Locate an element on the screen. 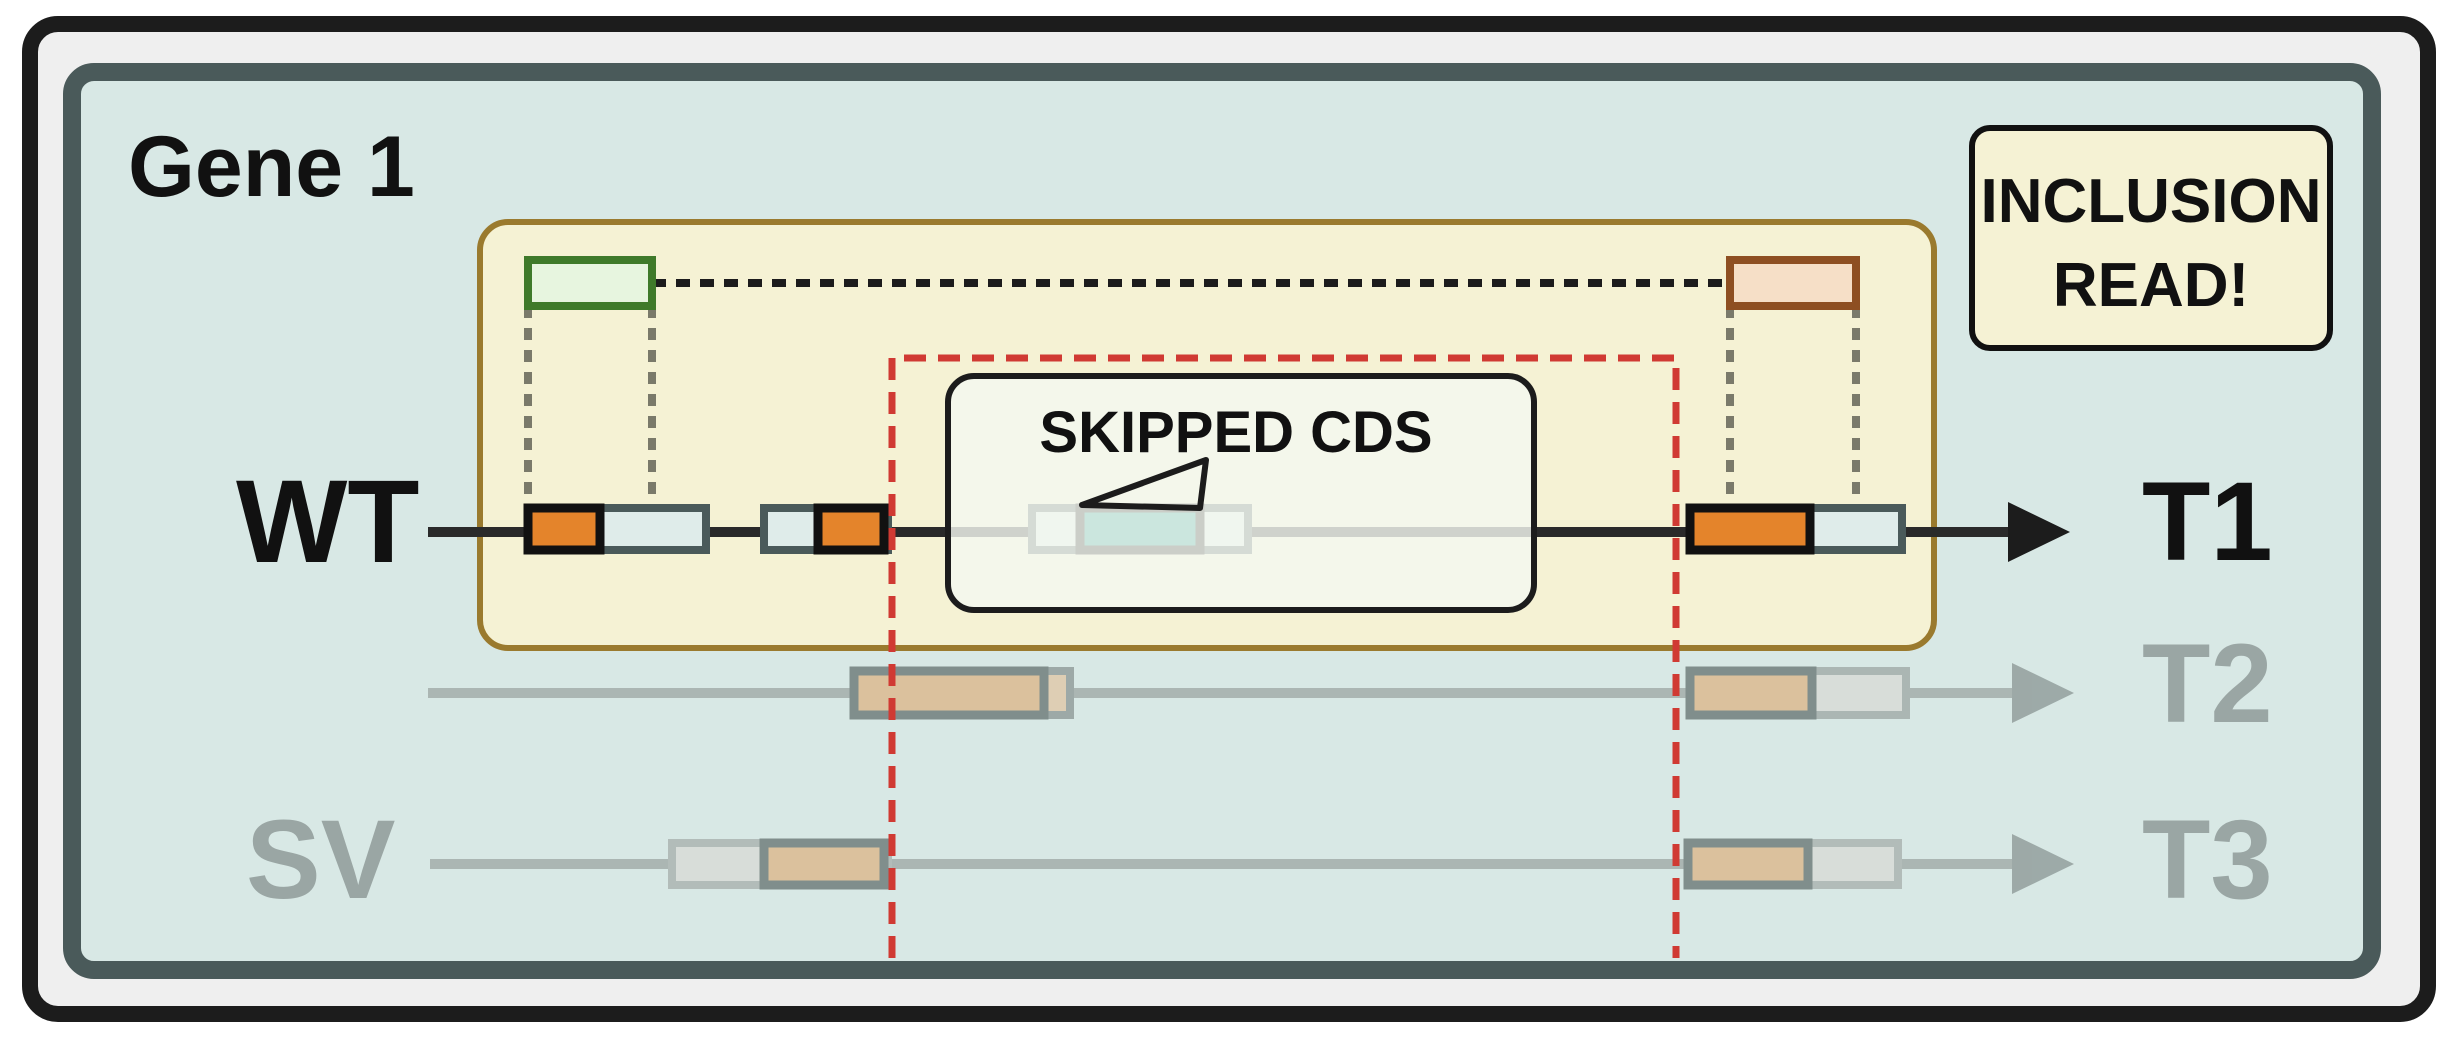 Image resolution: width=2459 pixels, height=1041 pixels. wt-label: WT is located at coordinates (327, 522).